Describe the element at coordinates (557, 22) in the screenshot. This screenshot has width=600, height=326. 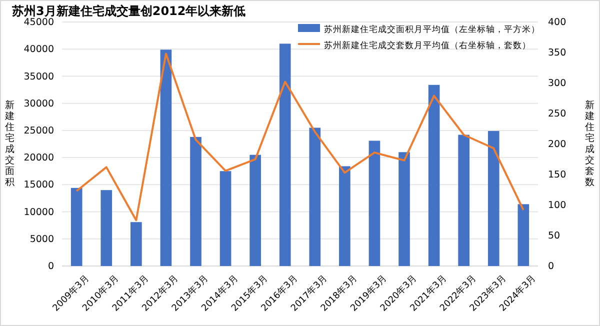
I see `y2-tick-label: 400` at that location.